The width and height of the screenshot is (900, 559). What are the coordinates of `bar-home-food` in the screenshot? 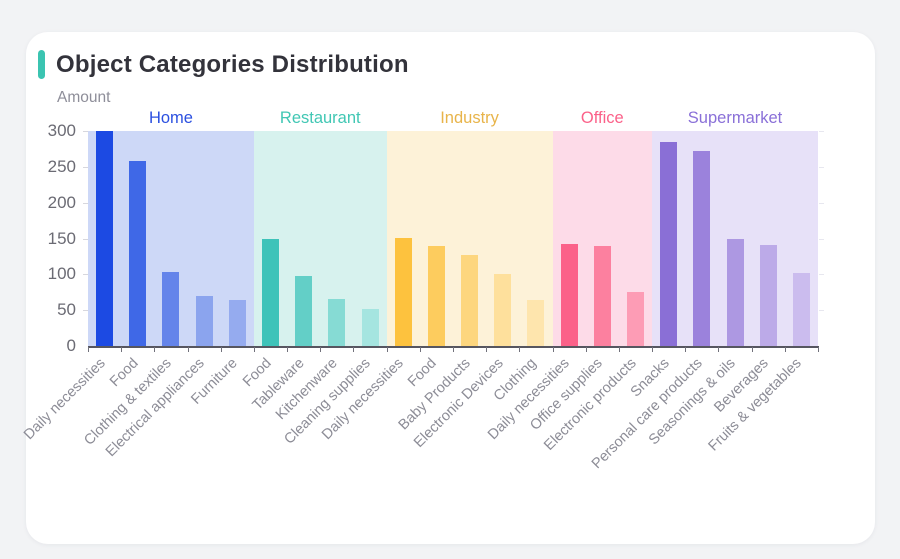 It's located at (138, 253).